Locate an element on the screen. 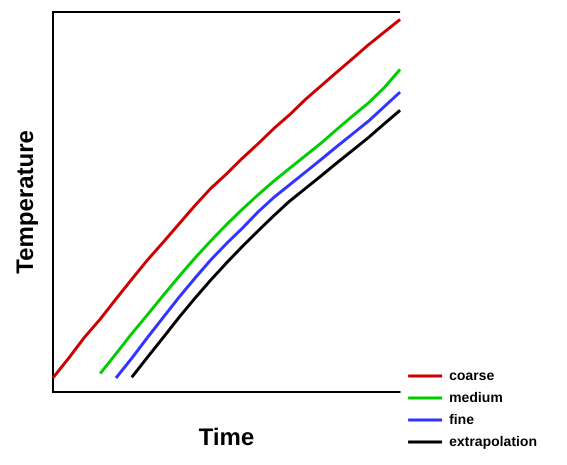 This screenshot has width=567, height=465. legend-label: extrapolation is located at coordinates (493, 440).